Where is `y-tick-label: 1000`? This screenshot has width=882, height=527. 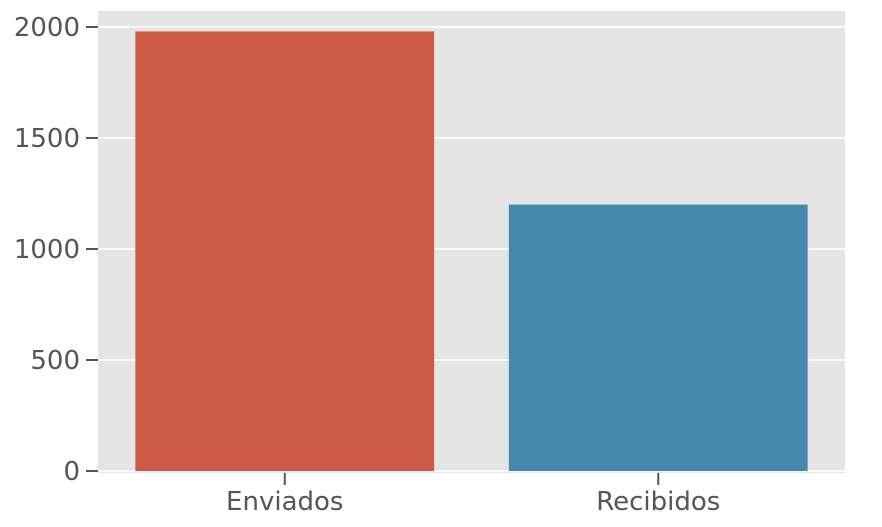
y-tick-label: 1000 is located at coordinates (47, 250).